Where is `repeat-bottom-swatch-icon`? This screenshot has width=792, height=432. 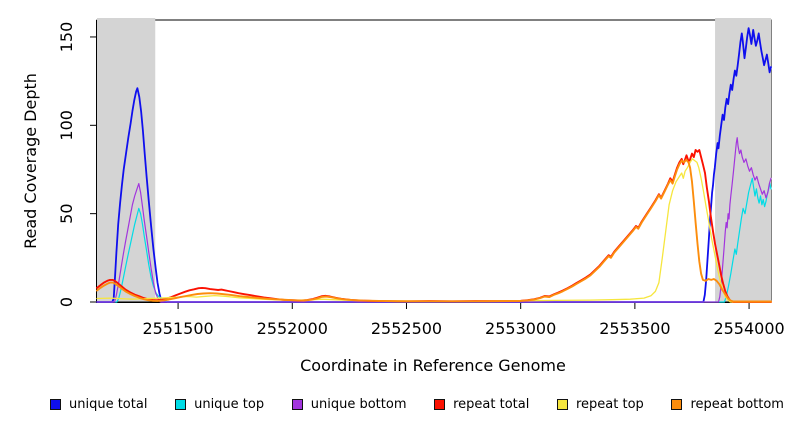 repeat-bottom-swatch-icon is located at coordinates (677, 404).